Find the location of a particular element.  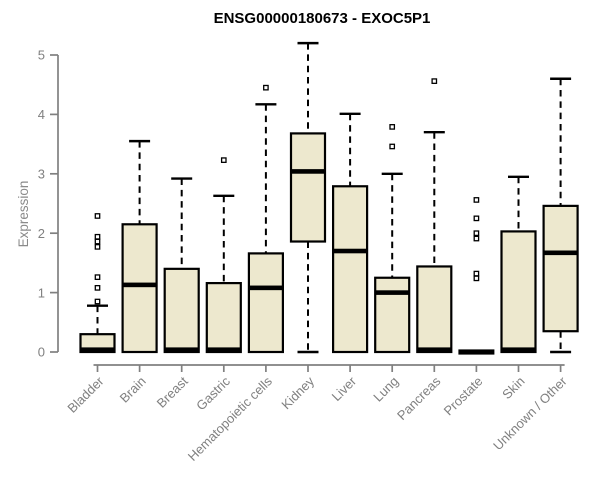

chart-title: ENSG00000180673 - EXOC5P1 is located at coordinates (322, 18).